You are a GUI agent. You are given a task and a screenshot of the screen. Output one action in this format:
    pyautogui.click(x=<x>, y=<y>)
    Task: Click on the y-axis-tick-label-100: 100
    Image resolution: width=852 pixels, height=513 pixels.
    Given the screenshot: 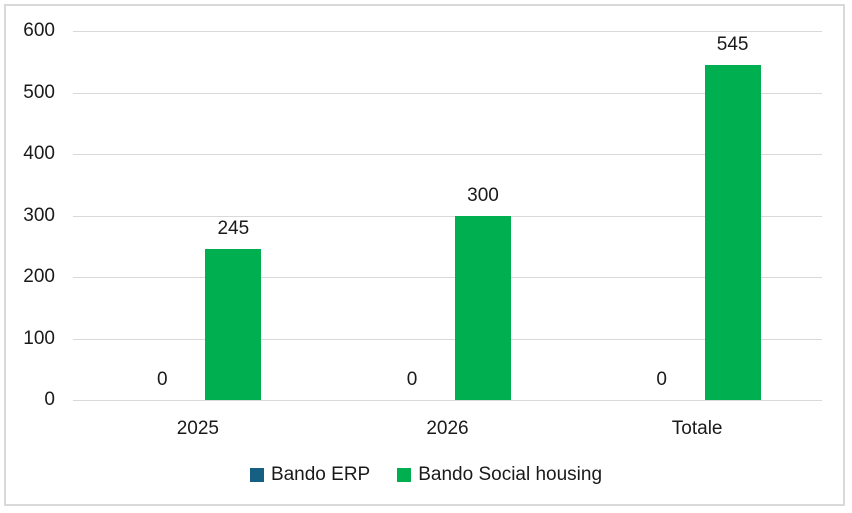 What is the action you would take?
    pyautogui.click(x=39, y=338)
    